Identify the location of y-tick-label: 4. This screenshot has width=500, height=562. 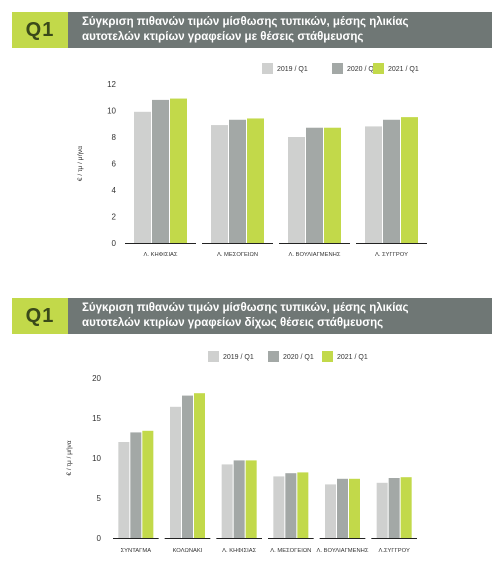
(114, 190).